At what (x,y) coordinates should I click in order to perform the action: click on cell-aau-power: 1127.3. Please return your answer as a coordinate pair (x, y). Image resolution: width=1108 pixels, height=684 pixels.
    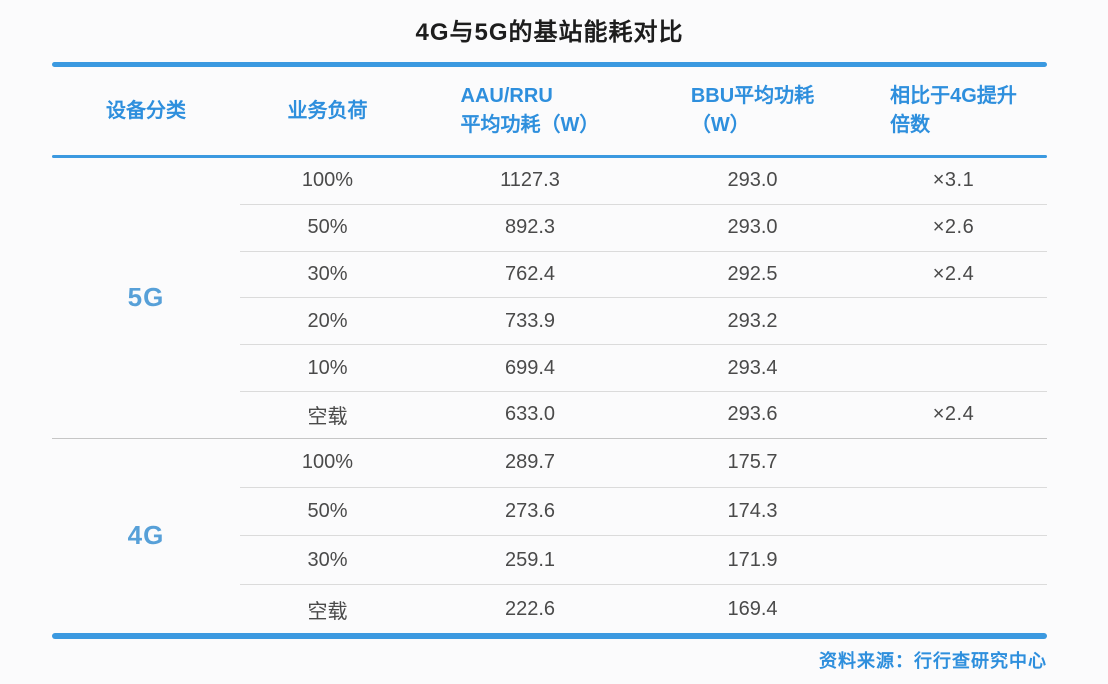
    Looking at the image, I should click on (530, 180).